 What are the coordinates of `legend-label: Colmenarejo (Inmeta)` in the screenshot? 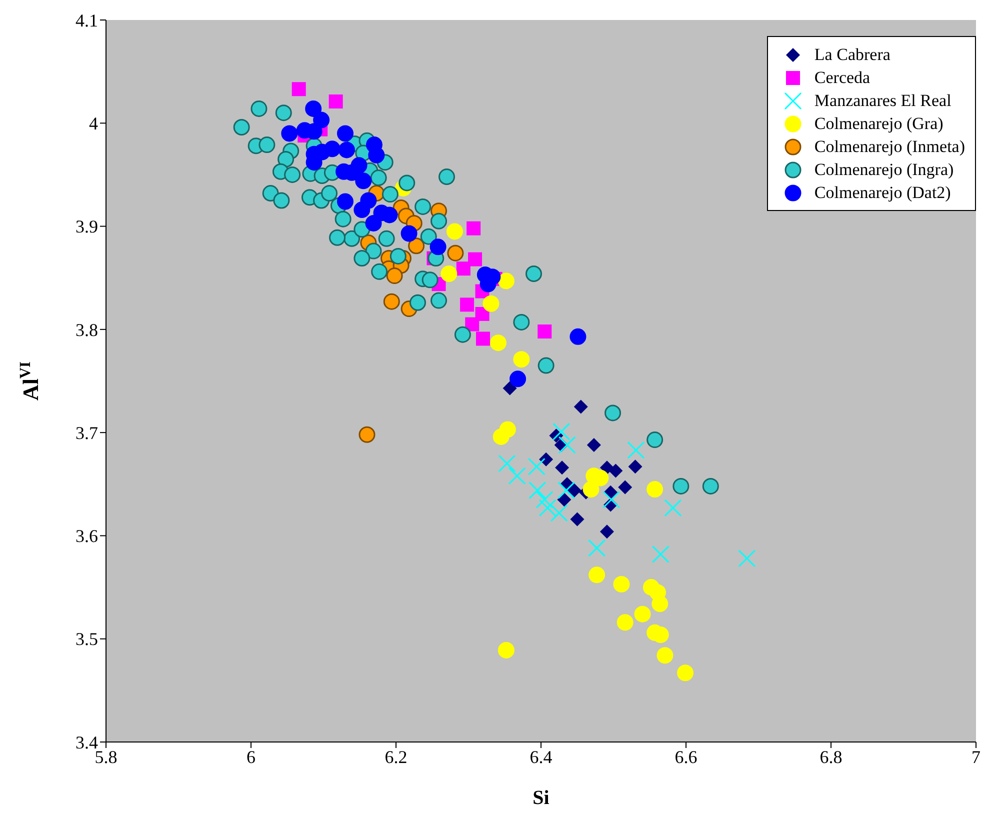 It's located at (889, 146).